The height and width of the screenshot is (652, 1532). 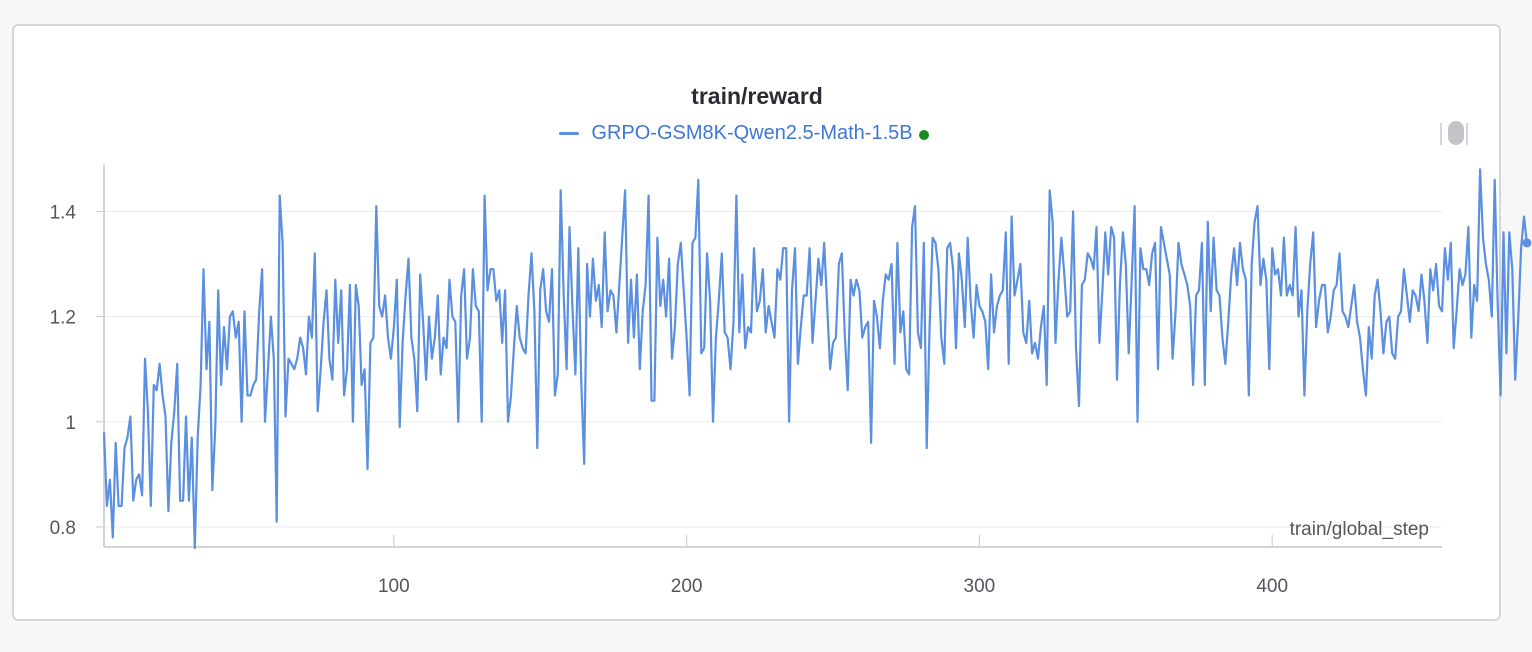 What do you see at coordinates (70, 423) in the screenshot?
I see `y-tick-label: 1` at bounding box center [70, 423].